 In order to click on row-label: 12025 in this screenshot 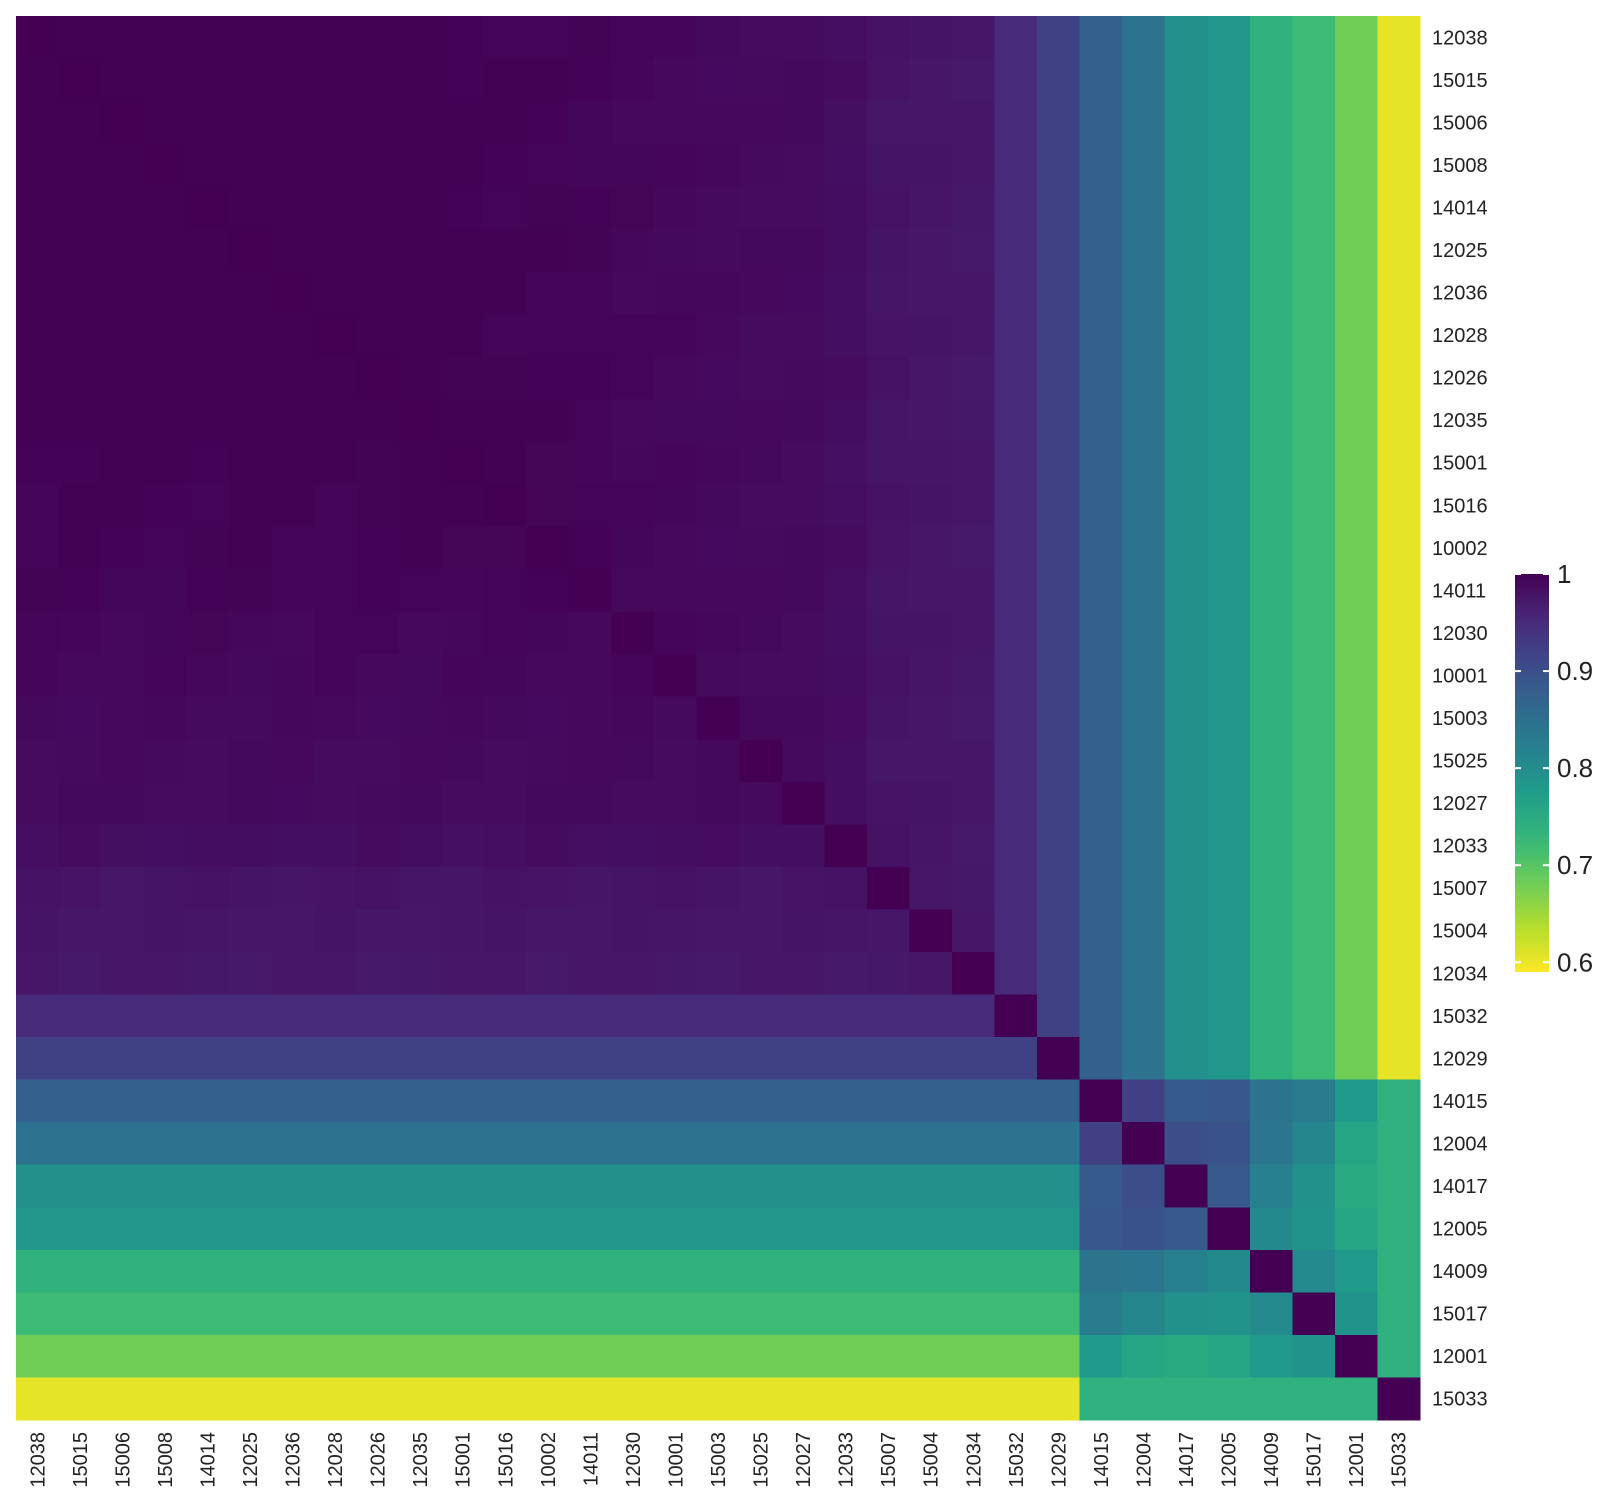, I will do `click(1460, 251)`.